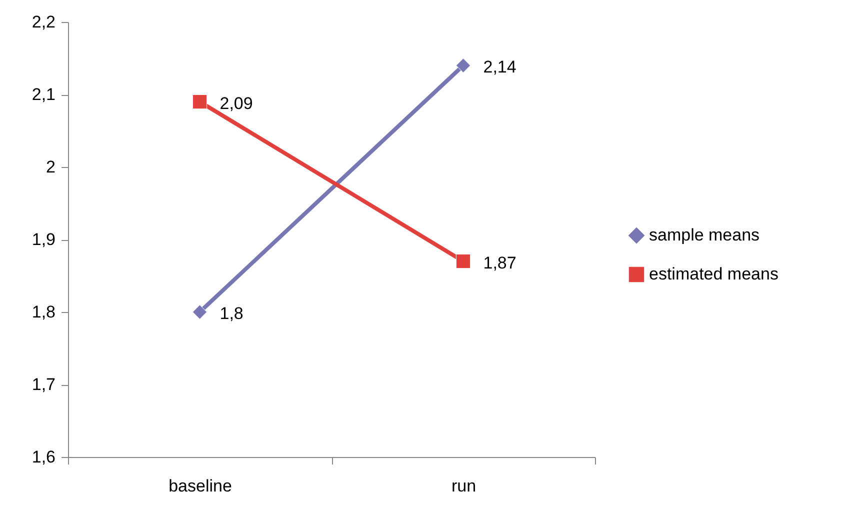 The height and width of the screenshot is (506, 861). I want to click on data-label: 2,14, so click(499, 67).